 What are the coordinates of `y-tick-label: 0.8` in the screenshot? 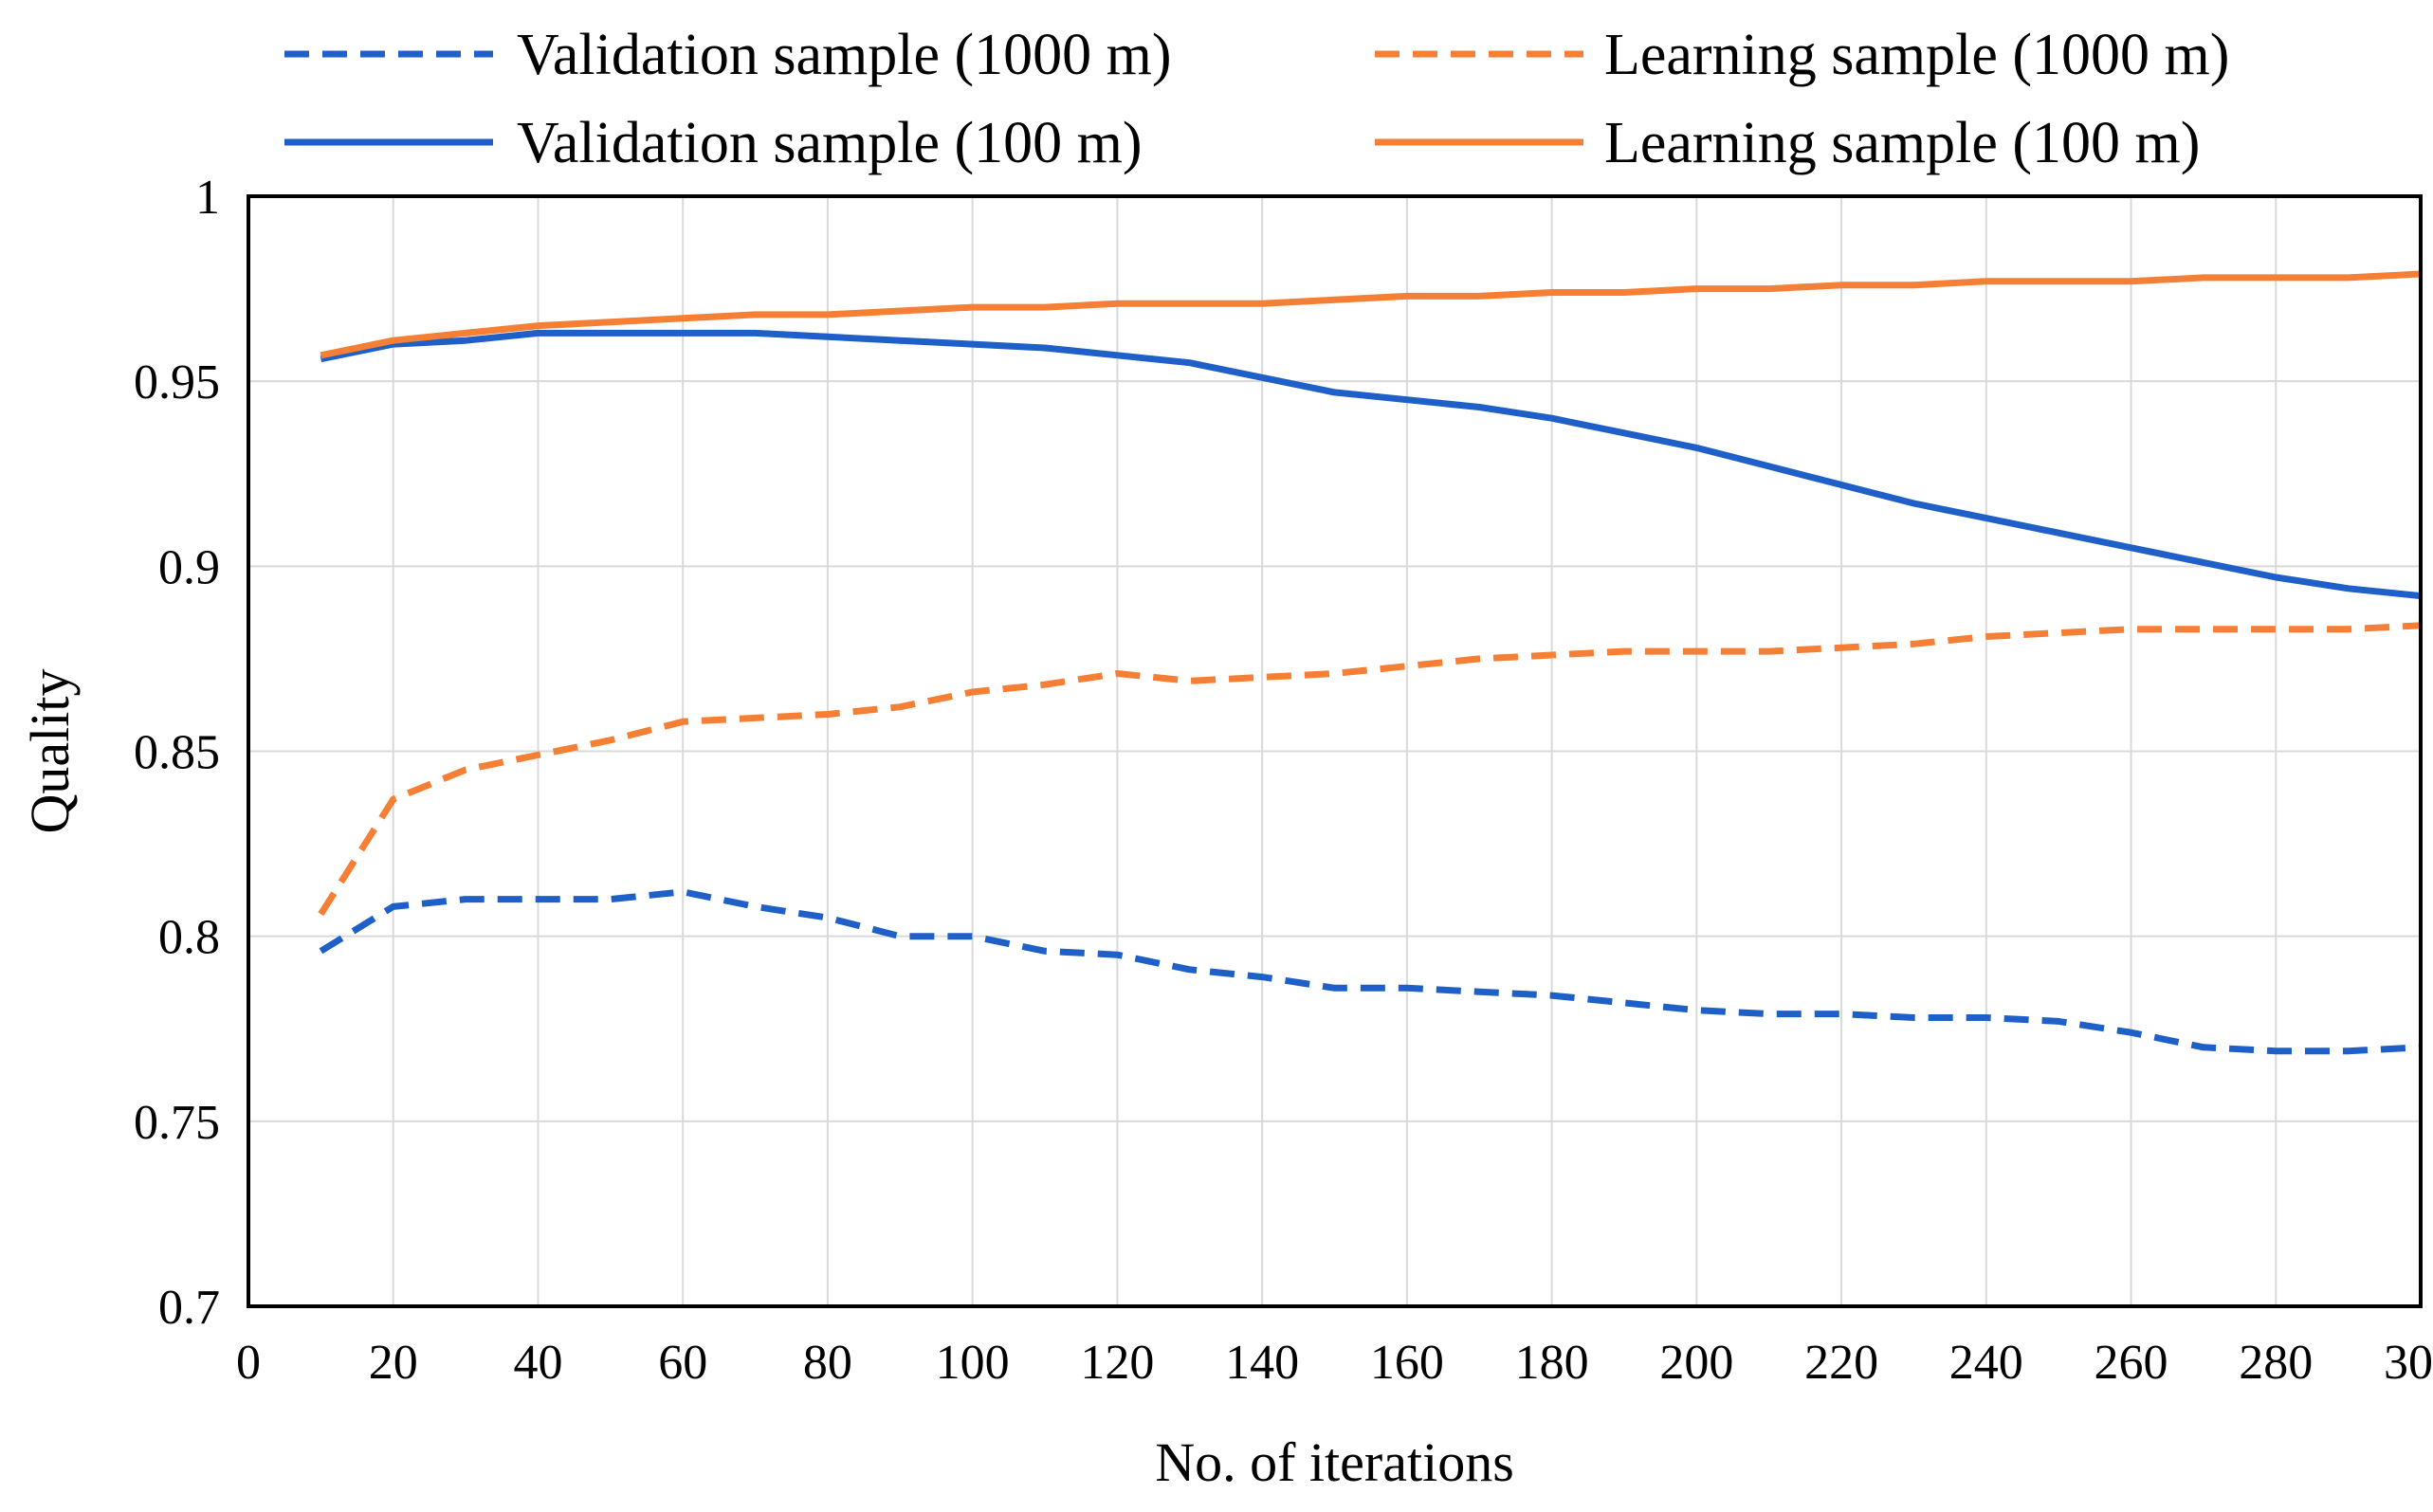 It's located at (189, 938).